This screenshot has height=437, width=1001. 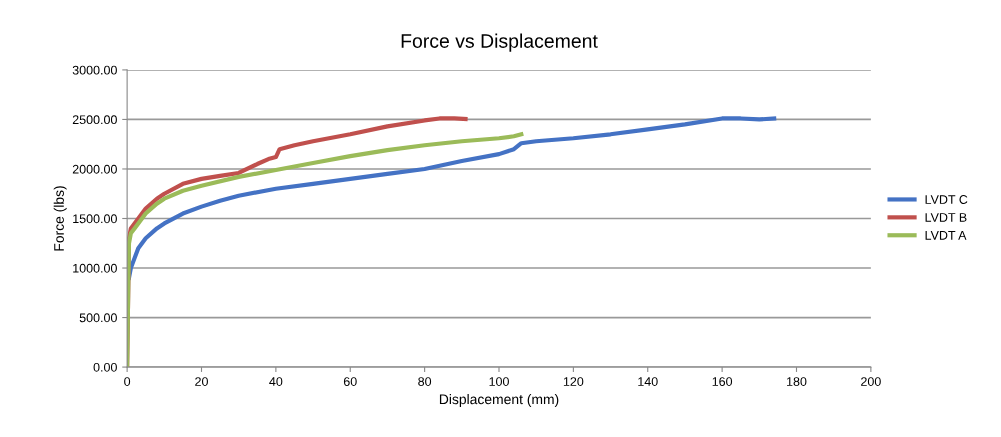 I want to click on x-tick-label: 140, so click(x=648, y=381).